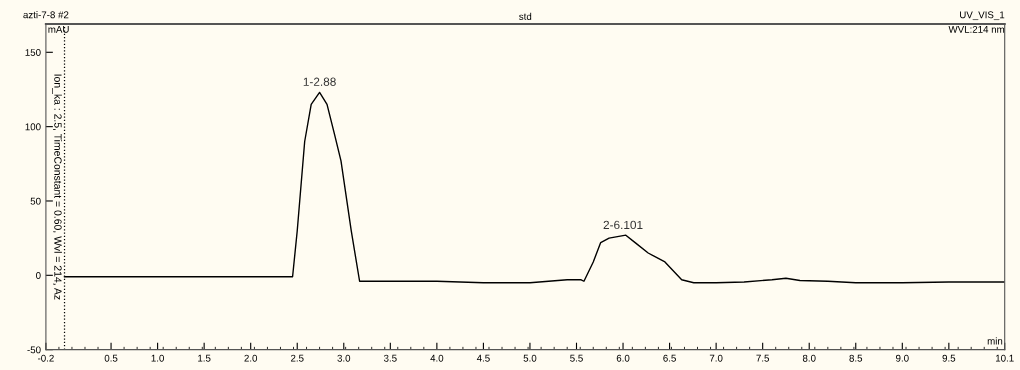 The height and width of the screenshot is (370, 1020). I want to click on x-tick-label: 2.0, so click(251, 358).